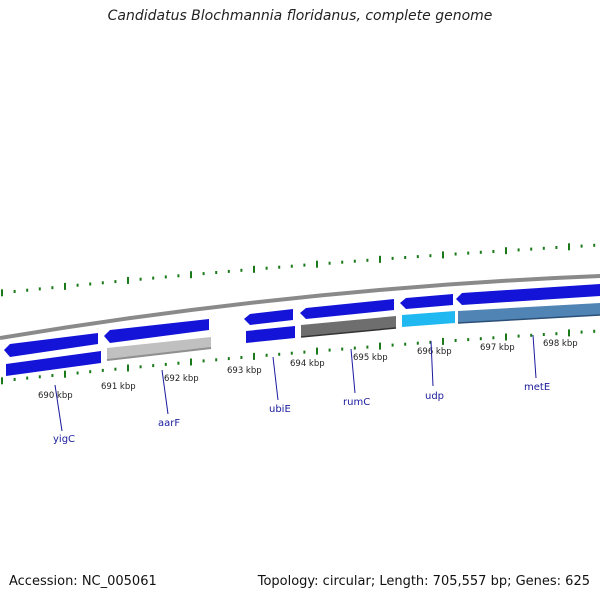  Describe the element at coordinates (353, 371) in the screenshot. I see `leader-rumC` at that location.